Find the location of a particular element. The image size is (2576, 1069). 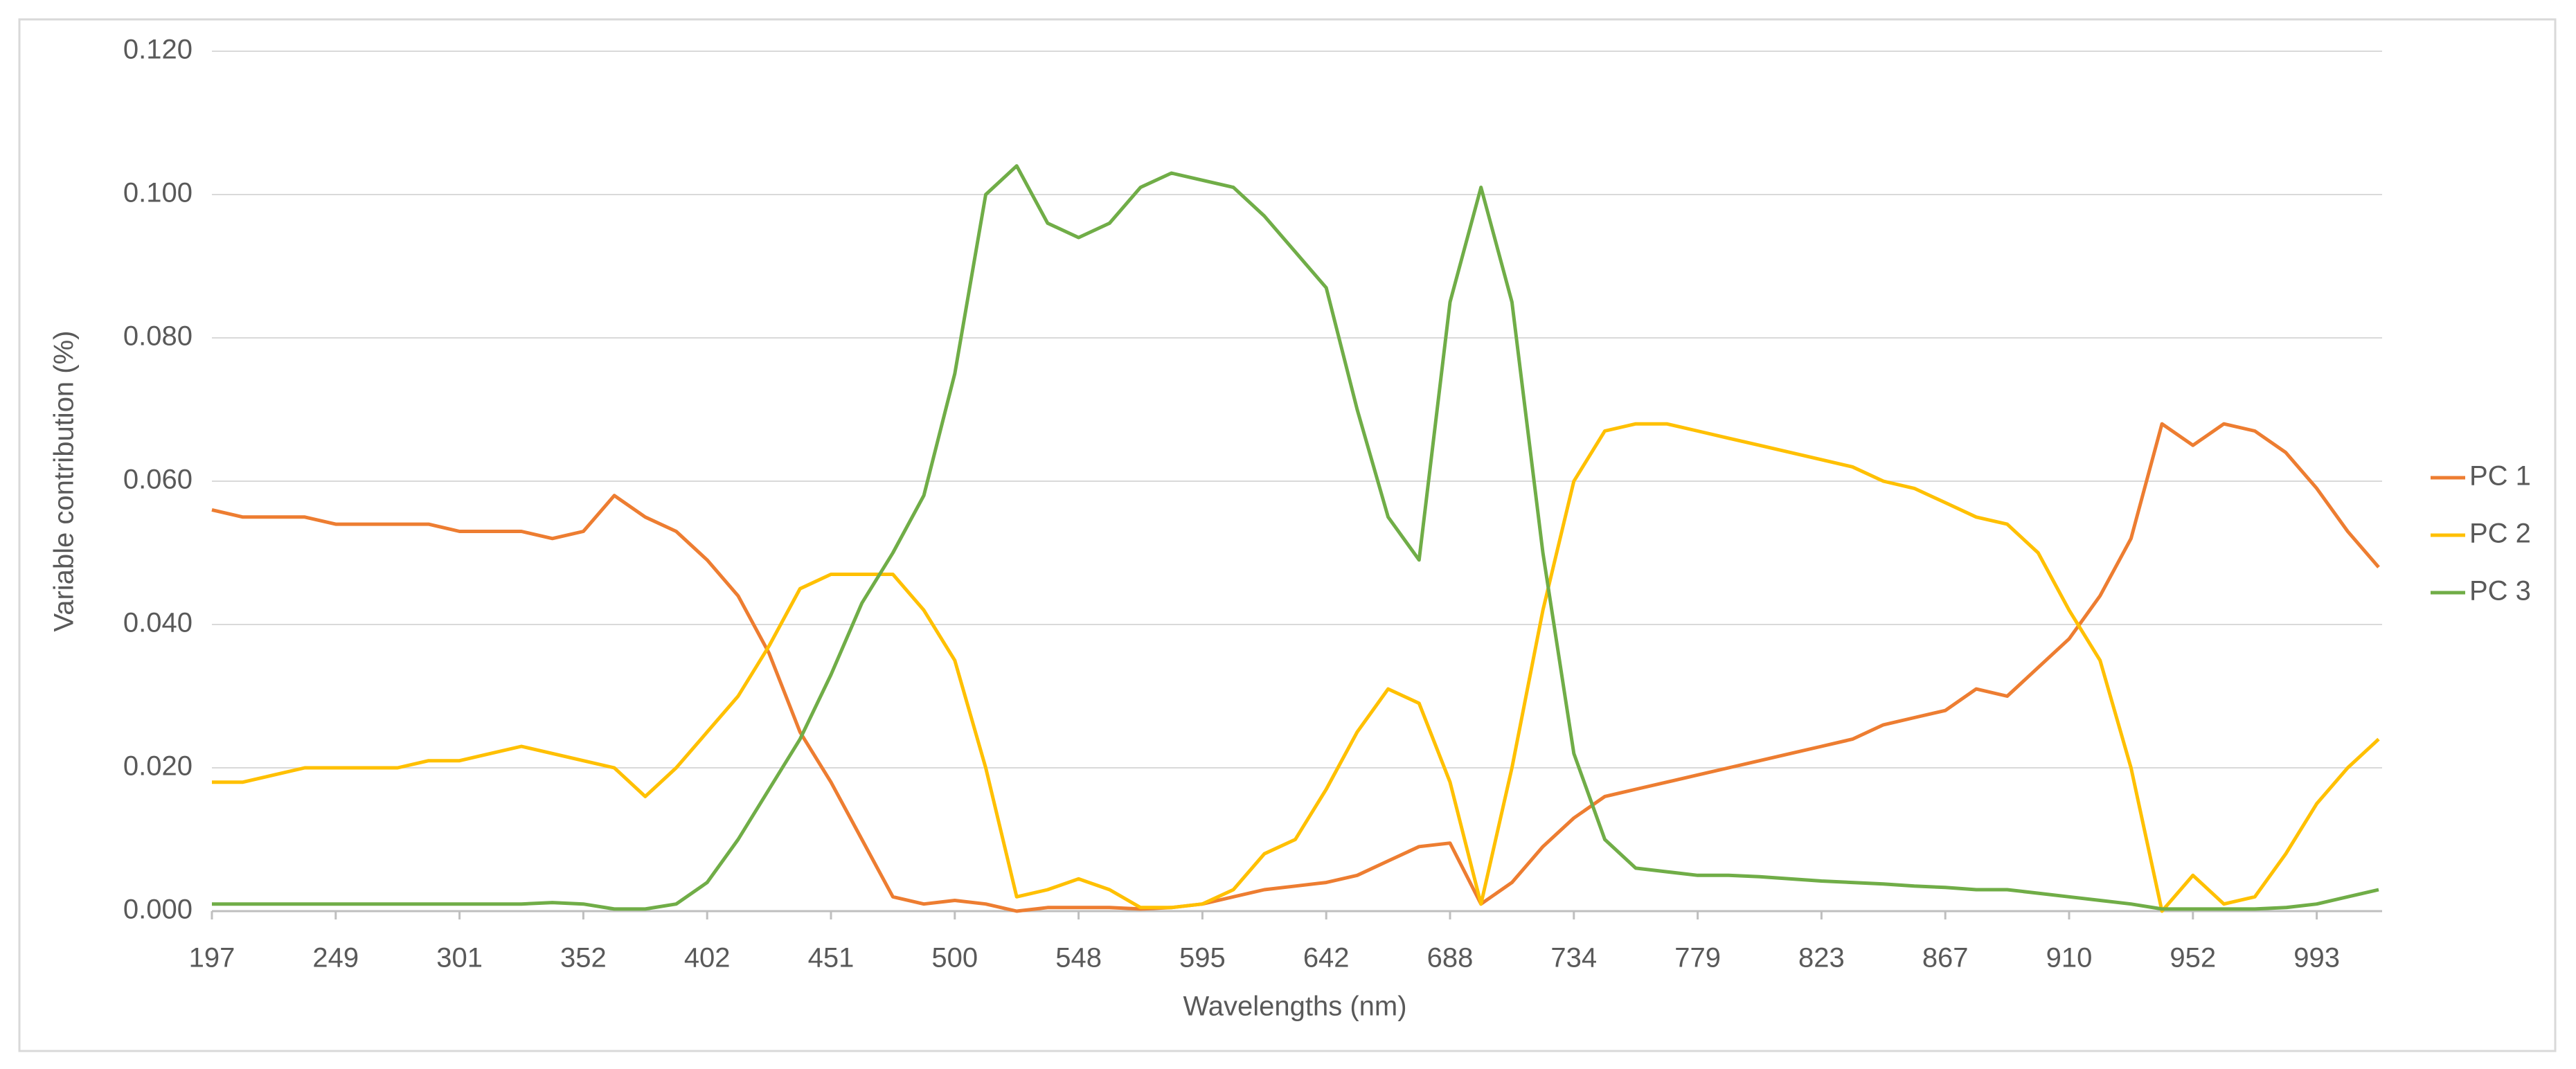

x-tick-label: 642 is located at coordinates (1326, 958).